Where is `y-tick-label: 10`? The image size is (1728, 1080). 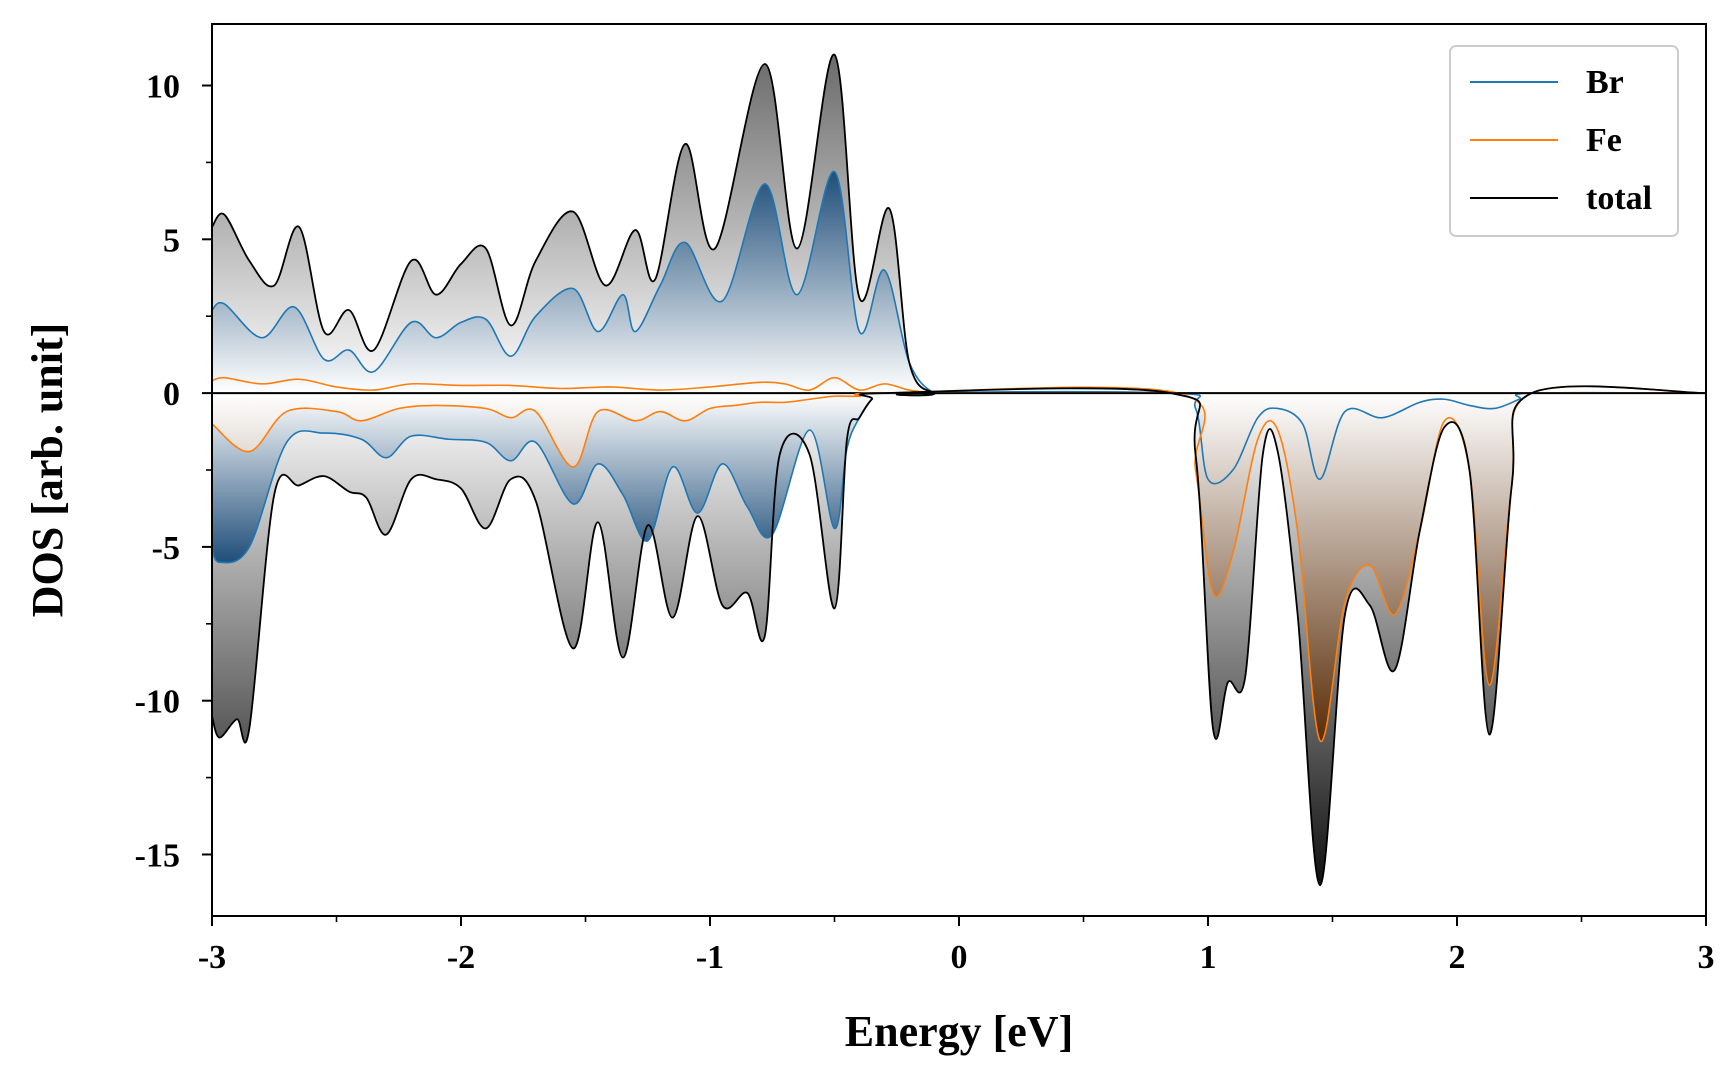 y-tick-label: 10 is located at coordinates (163, 87).